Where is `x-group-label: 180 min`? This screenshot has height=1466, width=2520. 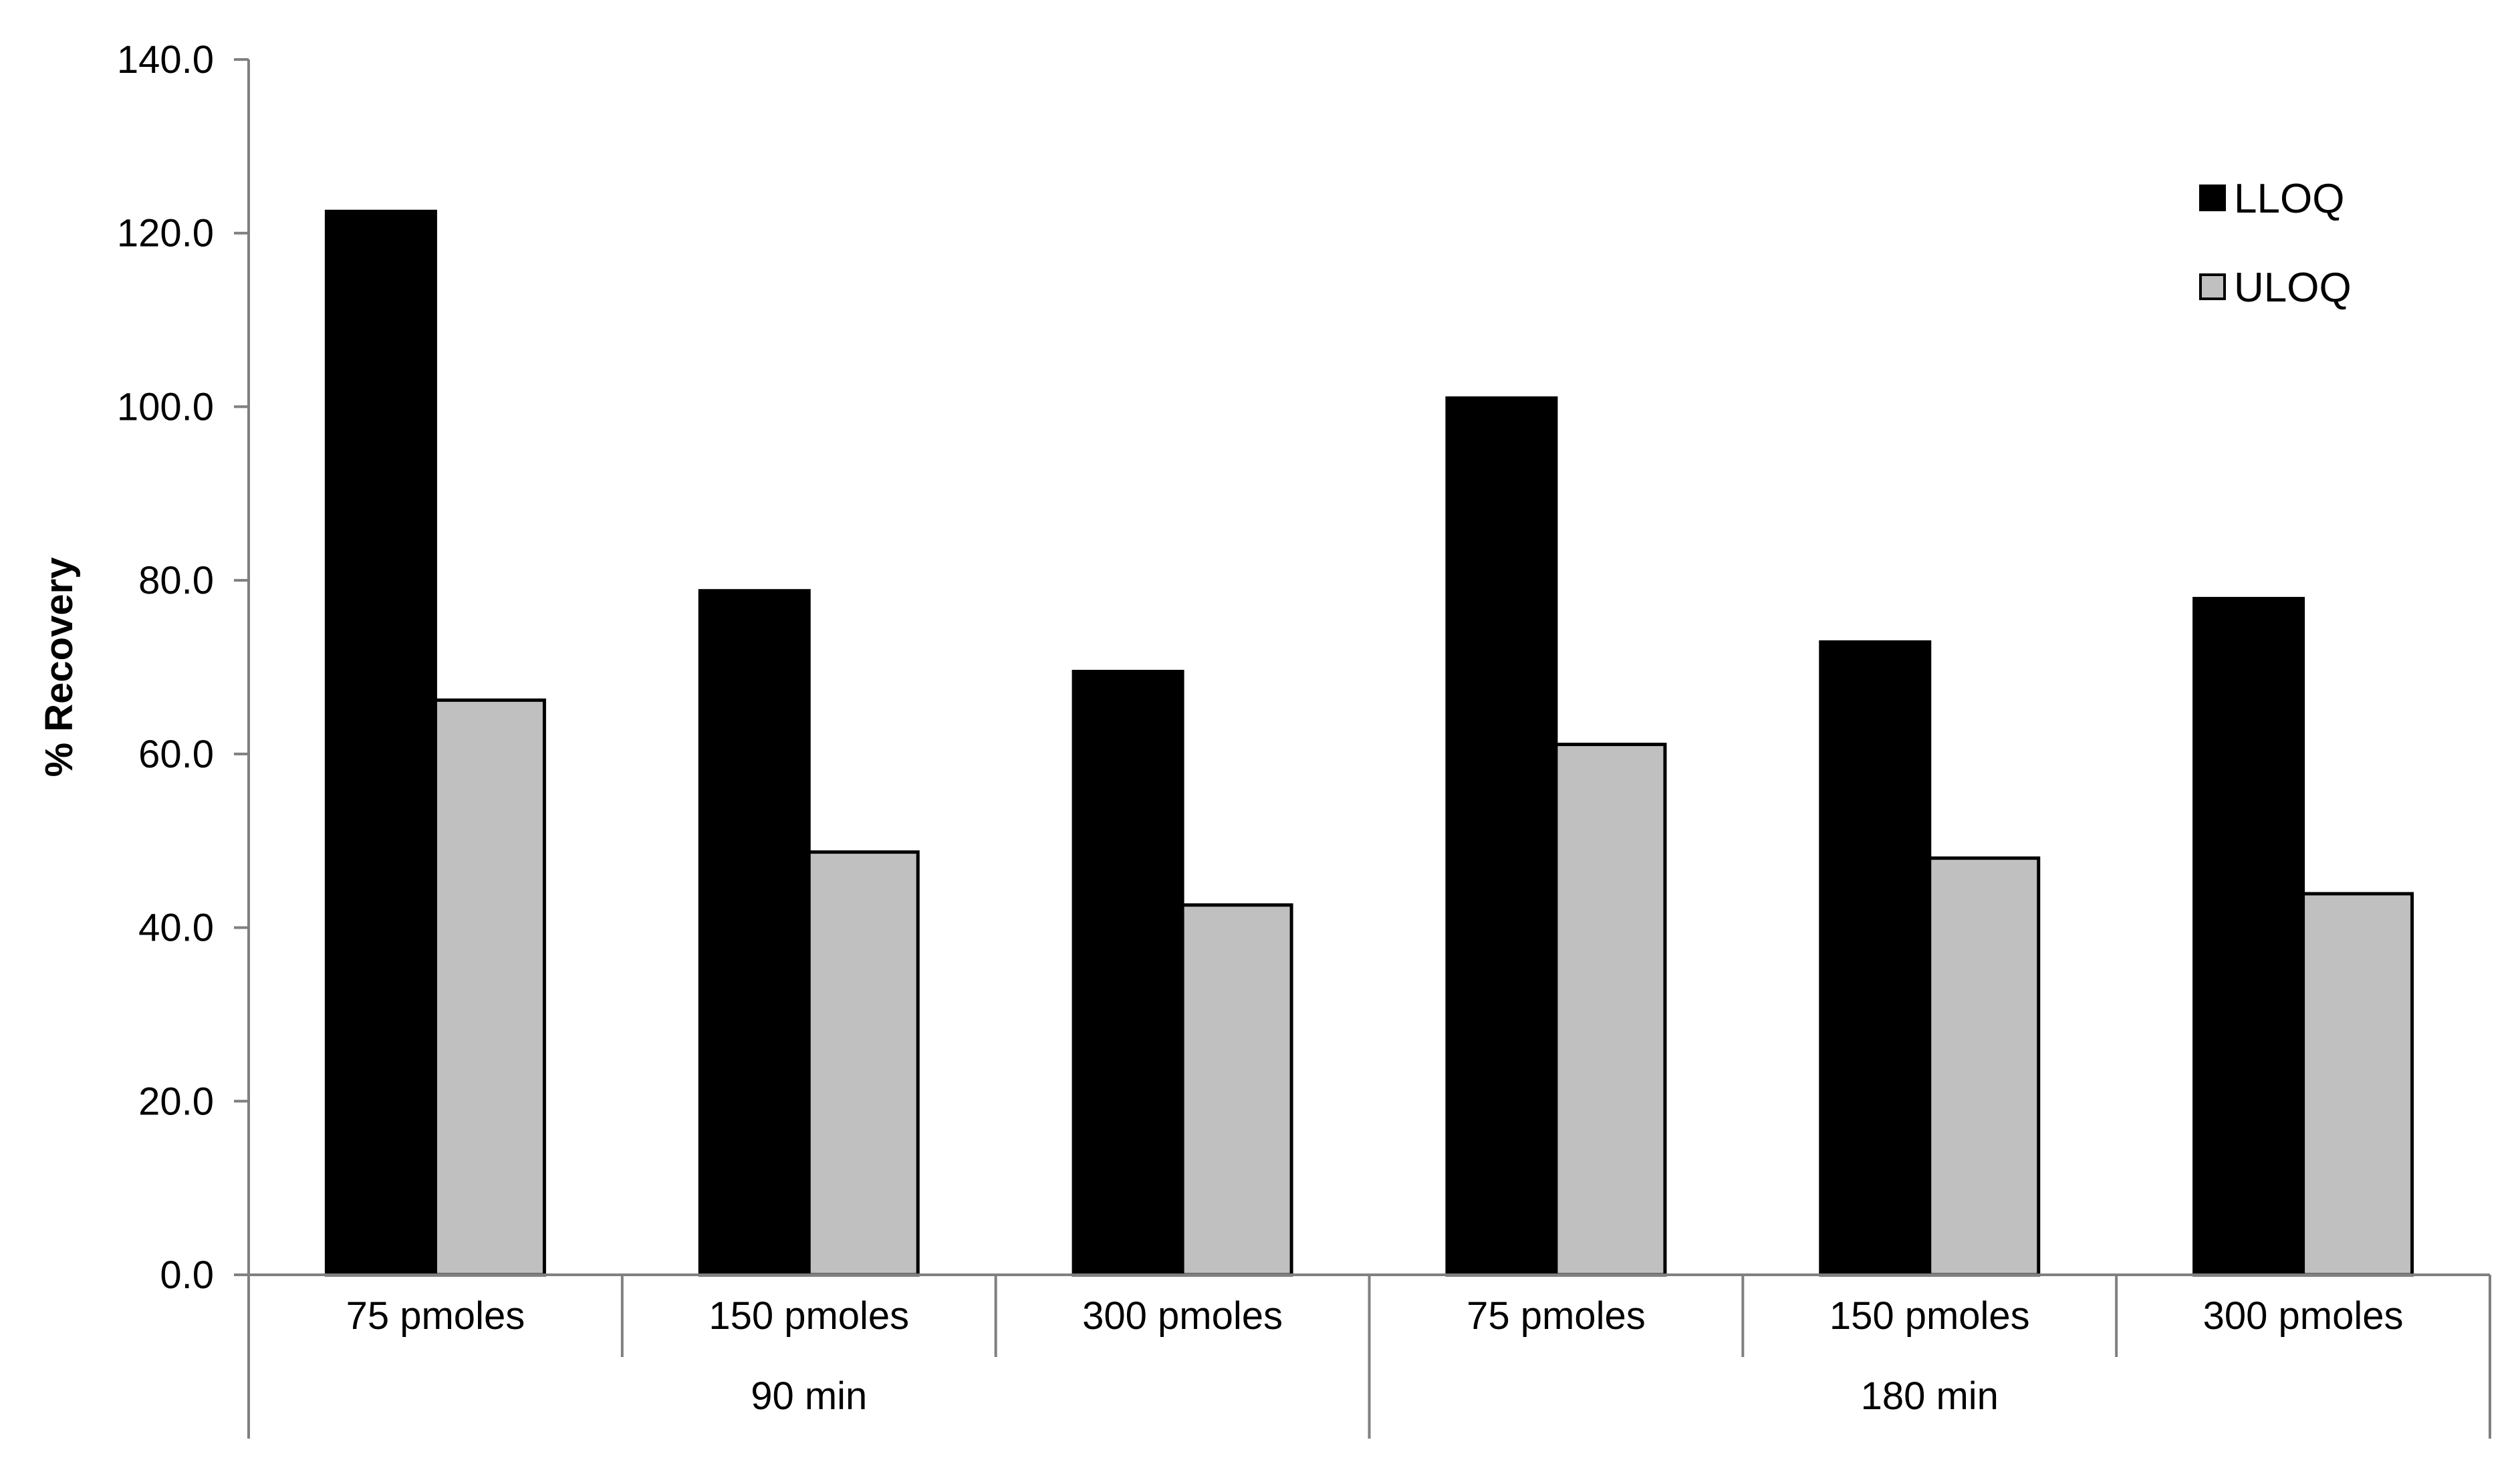
x-group-label: 180 min is located at coordinates (1930, 1396).